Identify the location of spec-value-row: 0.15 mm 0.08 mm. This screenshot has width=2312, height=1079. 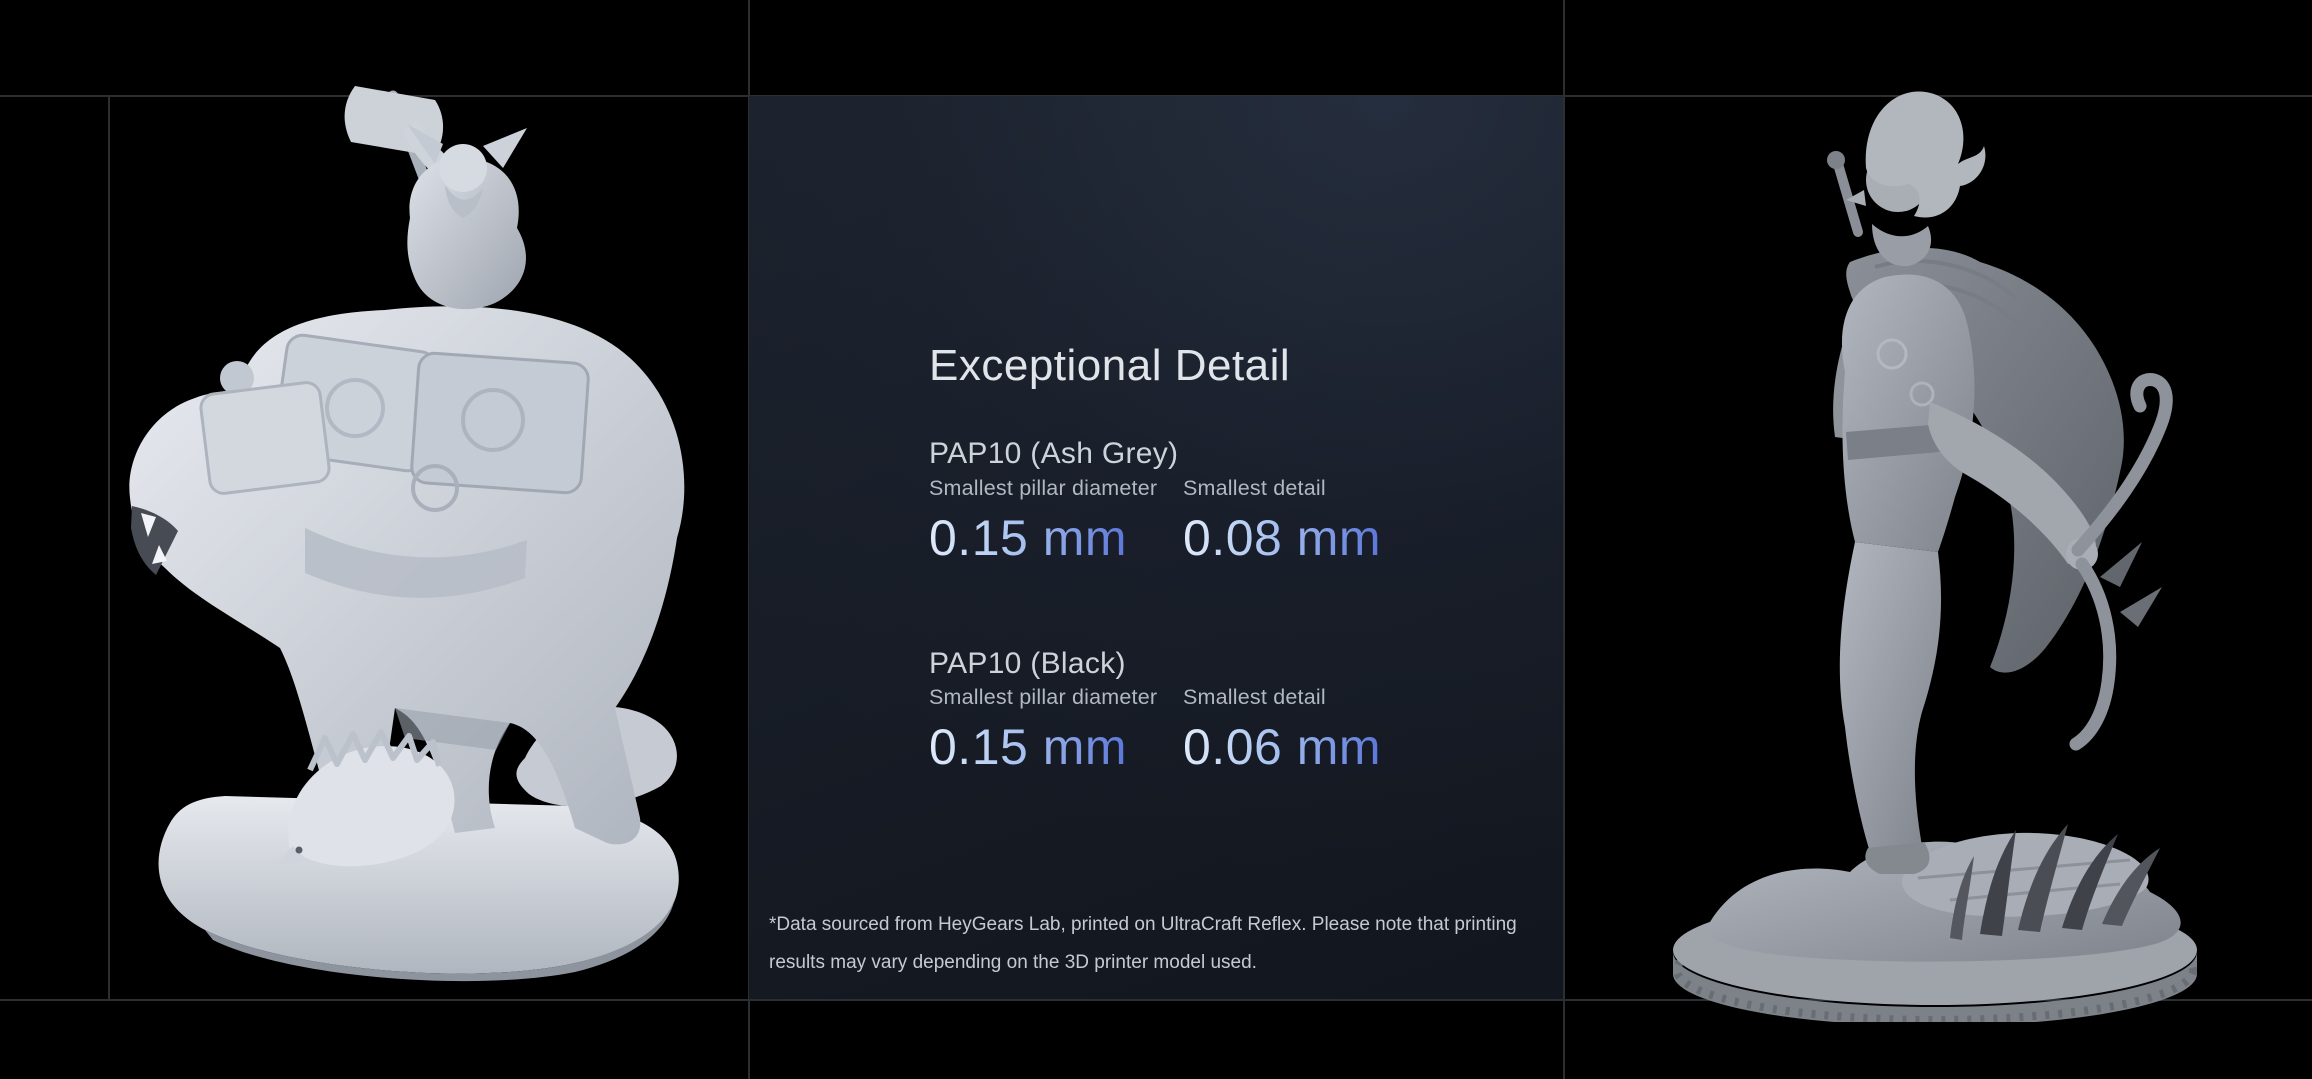
(1234, 538).